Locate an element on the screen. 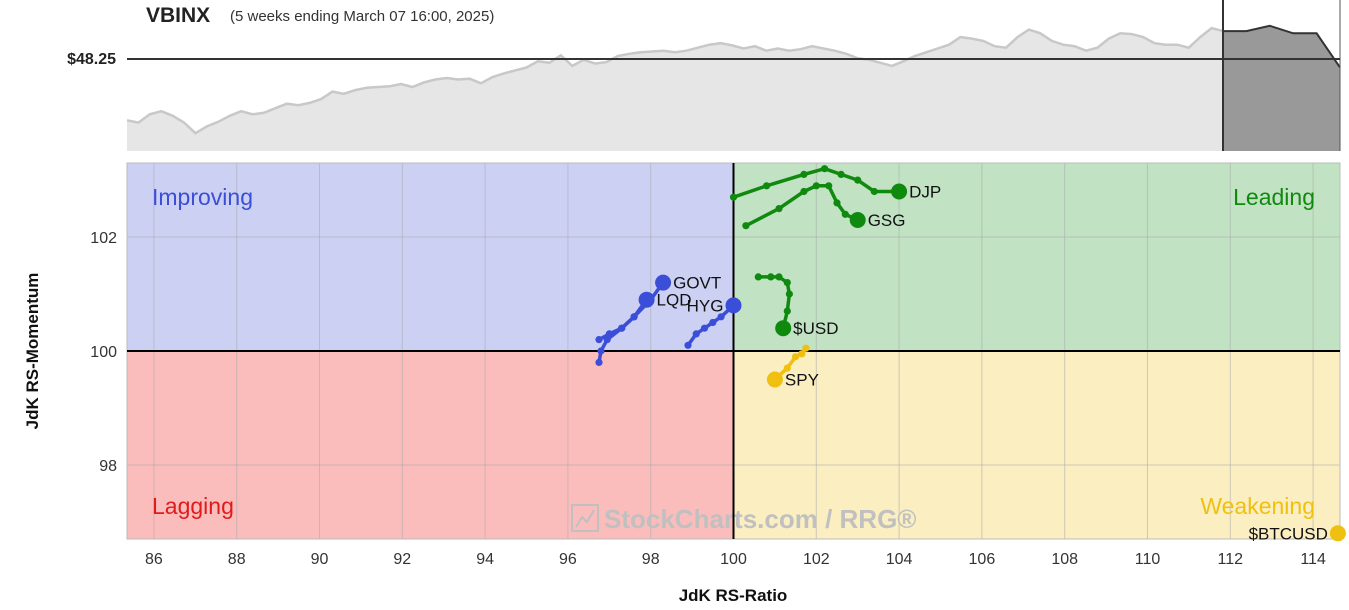 This screenshot has width=1349, height=610. tail-spy: SPY is located at coordinates (792, 367).